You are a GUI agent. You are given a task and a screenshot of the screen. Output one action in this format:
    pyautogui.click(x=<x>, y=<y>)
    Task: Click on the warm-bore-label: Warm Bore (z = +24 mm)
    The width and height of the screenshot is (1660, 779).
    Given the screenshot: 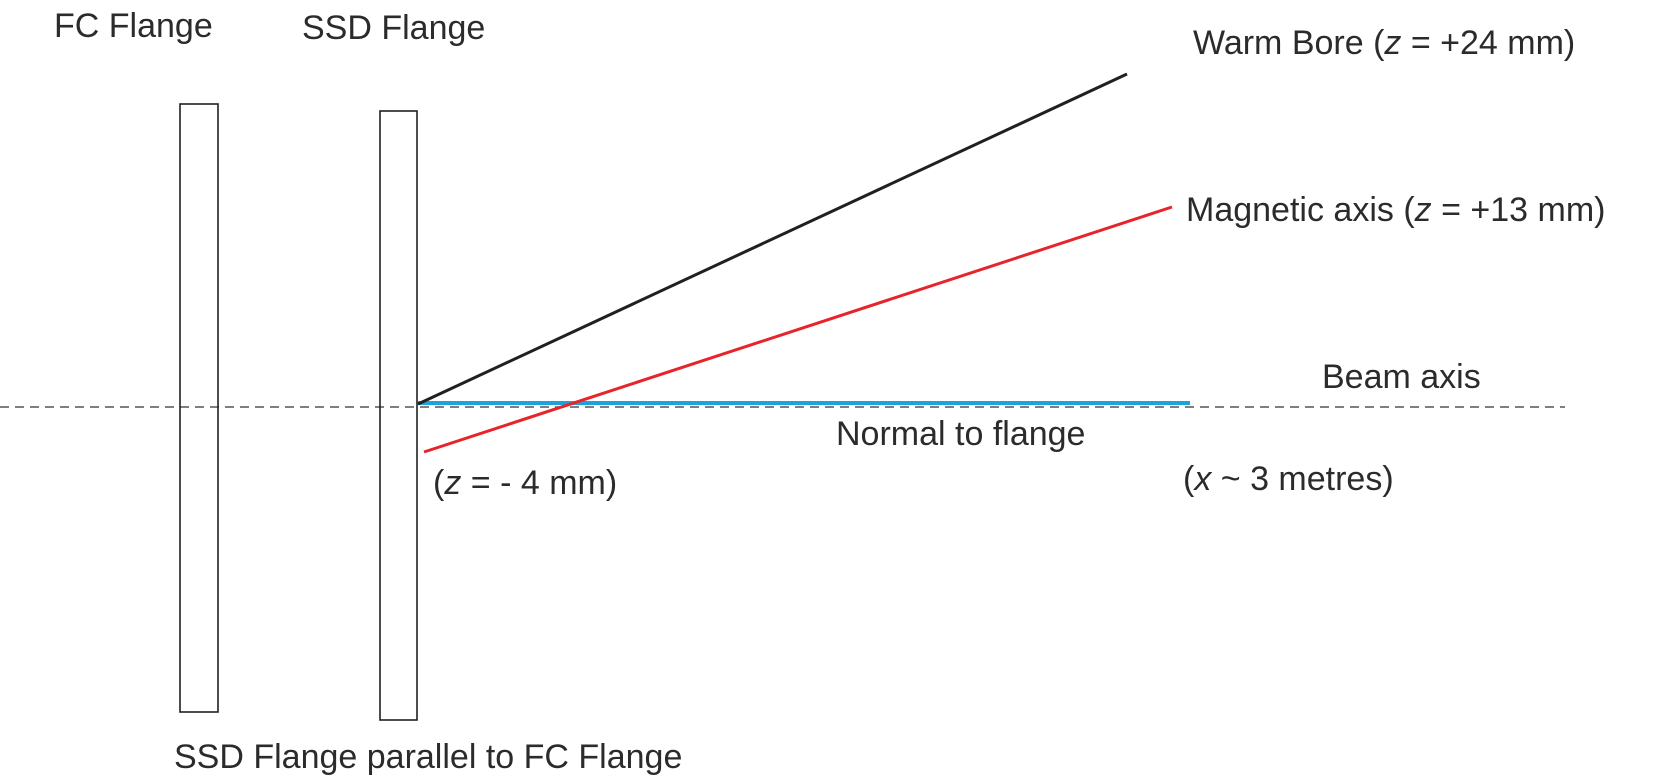 What is the action you would take?
    pyautogui.click(x=1384, y=43)
    